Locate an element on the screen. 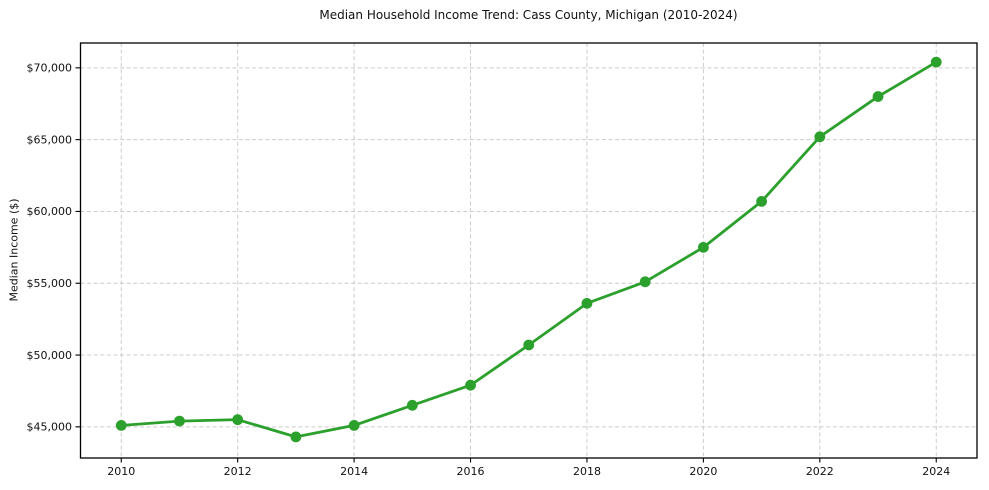 The image size is (989, 490). y-tick-label: $50,000 is located at coordinates (50, 355).